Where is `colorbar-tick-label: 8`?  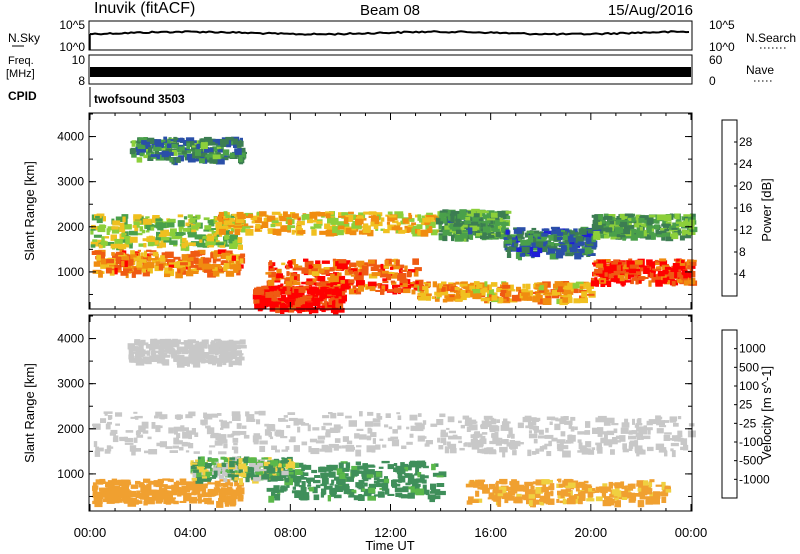
colorbar-tick-label: 8 is located at coordinates (742, 252).